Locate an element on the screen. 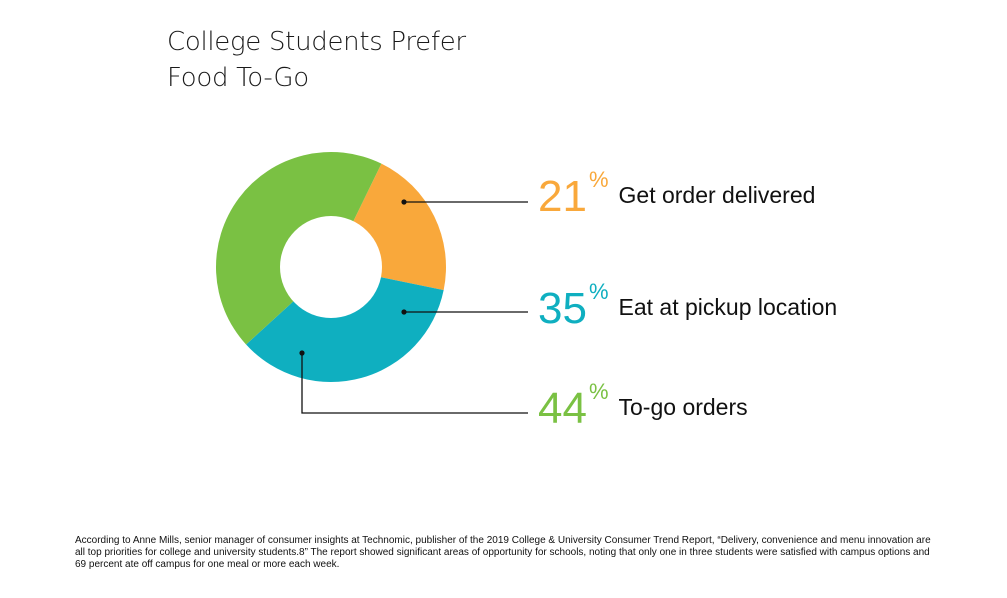 Image resolution: width=1007 pixels, height=598 pixels. label-pickup-percent-sign: % is located at coordinates (598, 291).